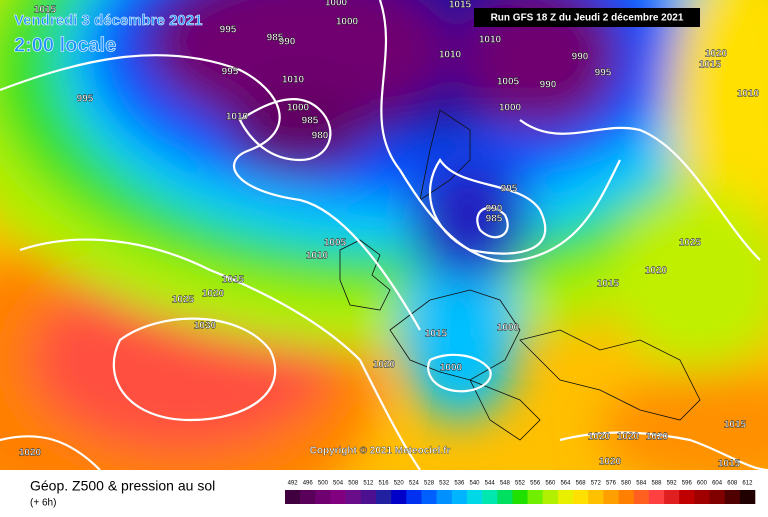  I want to click on colorbar-label: 508, so click(353, 484).